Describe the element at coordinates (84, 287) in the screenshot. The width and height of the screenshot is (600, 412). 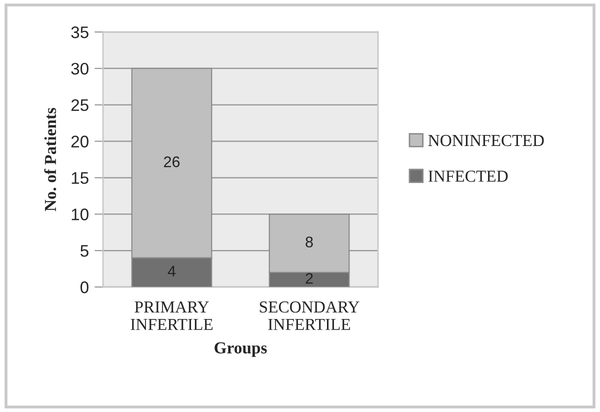
I see `y-tick-label: 0` at that location.